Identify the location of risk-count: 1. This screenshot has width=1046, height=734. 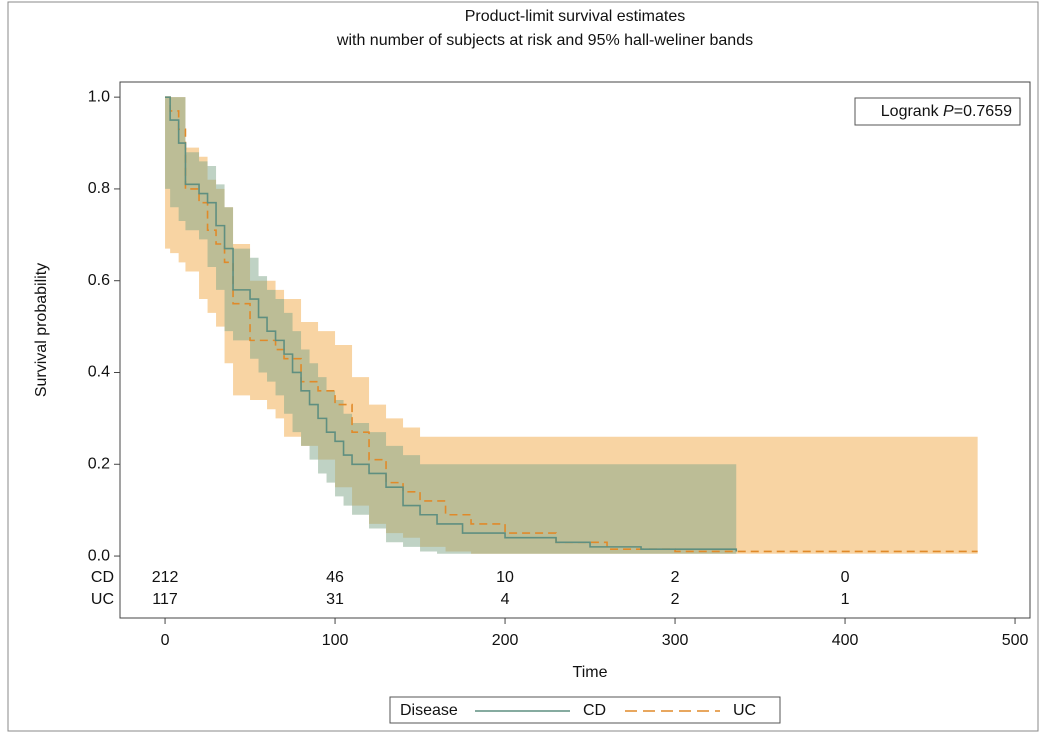
(845, 599).